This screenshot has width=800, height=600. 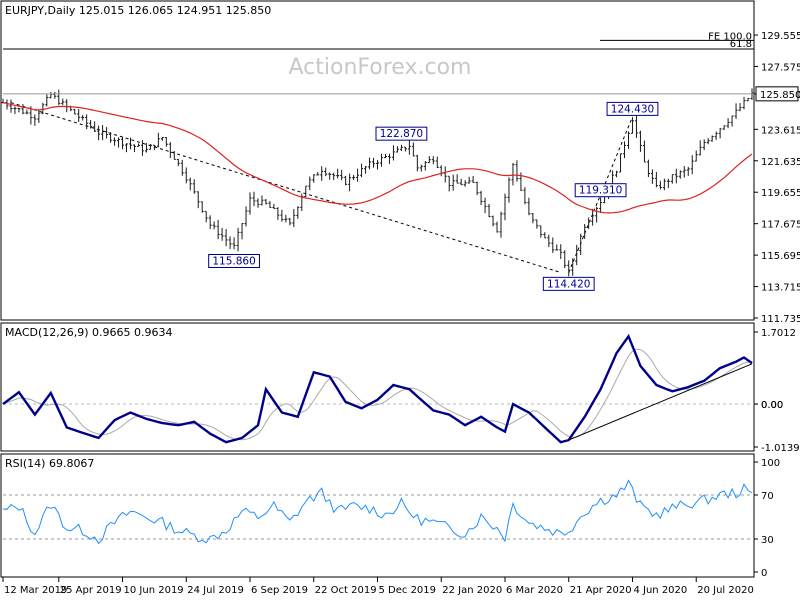 I want to click on last-price-marker: 125.850, so click(x=401, y=94).